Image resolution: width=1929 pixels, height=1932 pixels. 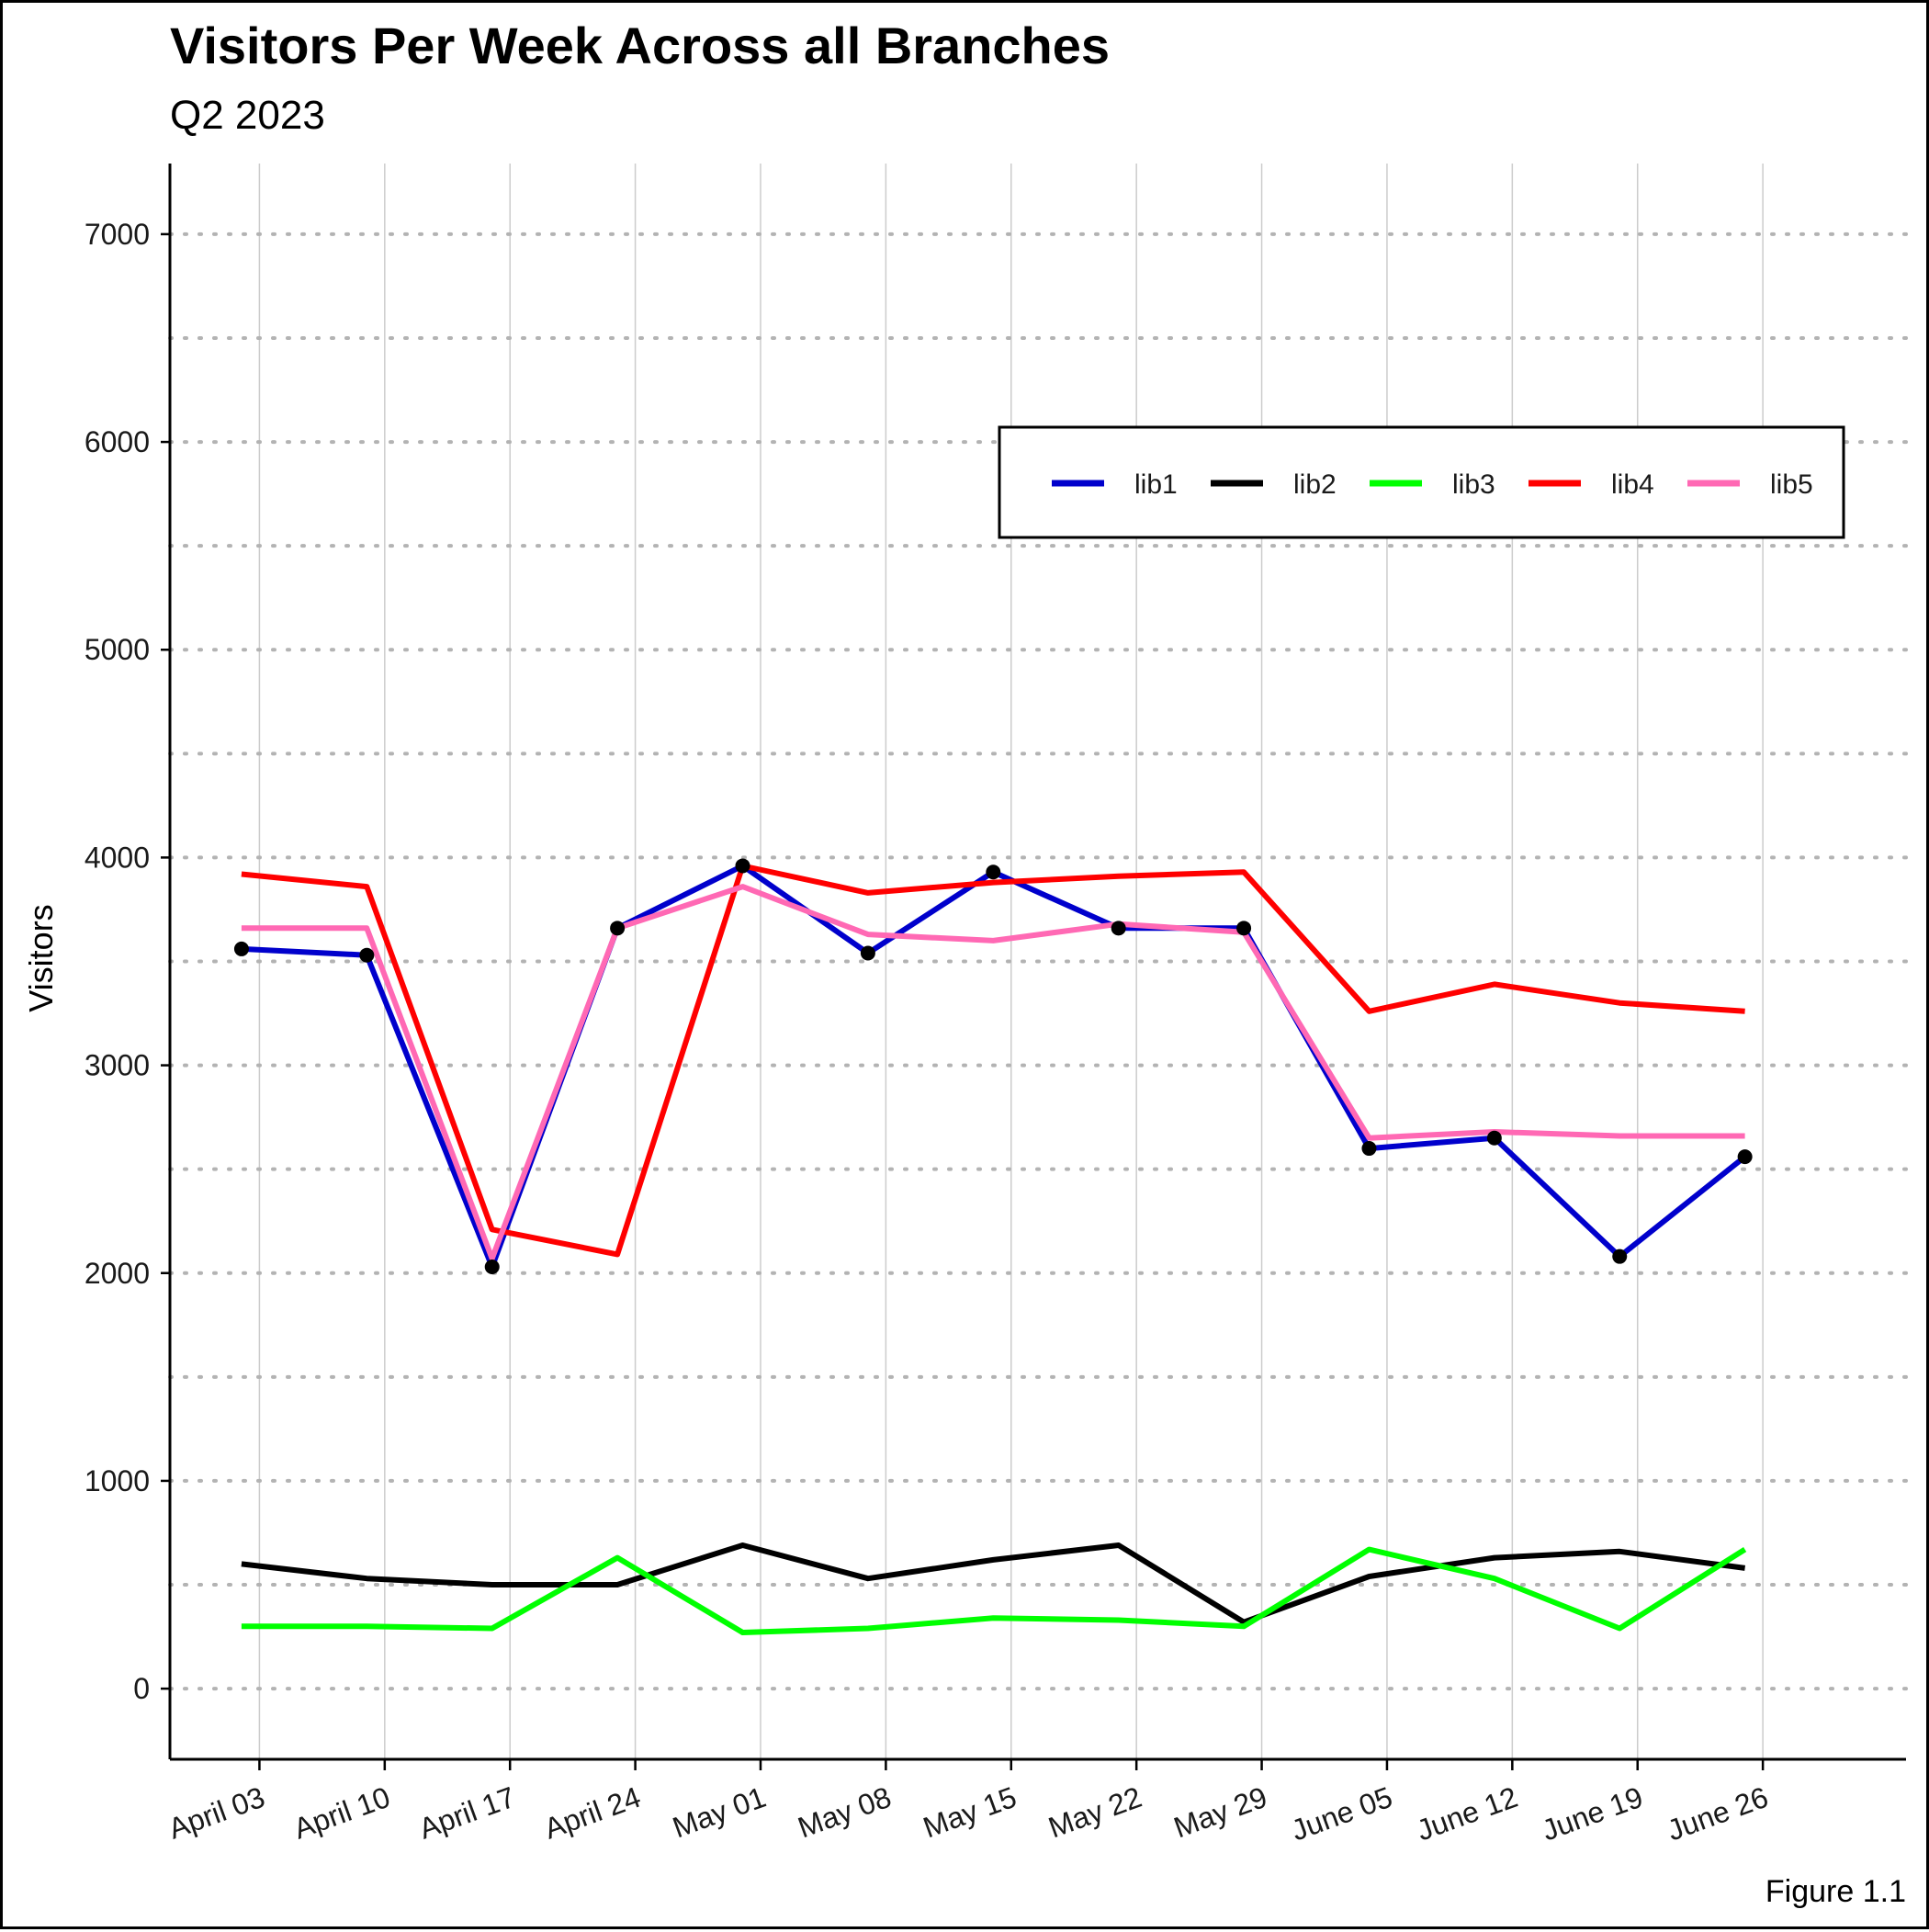 What do you see at coordinates (592, 1813) in the screenshot?
I see `x-tick-label: April 24` at bounding box center [592, 1813].